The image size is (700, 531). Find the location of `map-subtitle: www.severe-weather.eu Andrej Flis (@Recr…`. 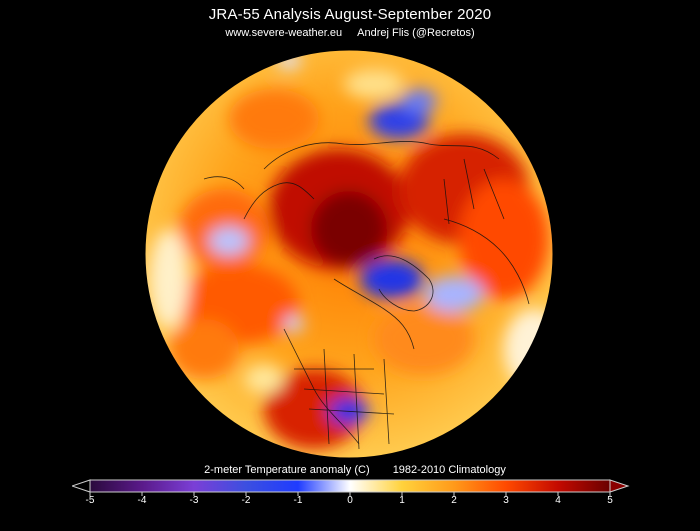

map-subtitle: www.severe-weather.eu Andrej Flis (@Recr… is located at coordinates (350, 33).